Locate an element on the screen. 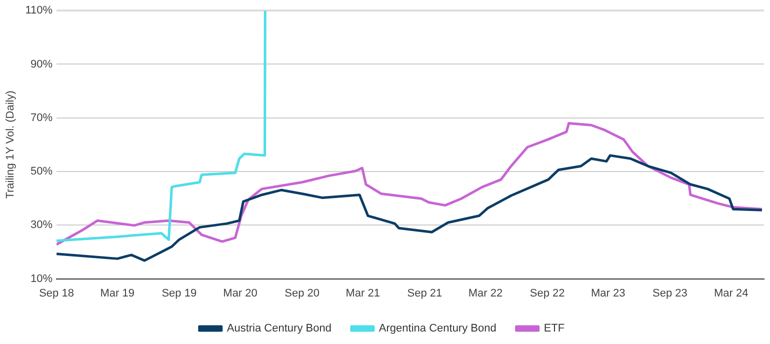 This screenshot has width=770, height=344. y-tick-label: 10% is located at coordinates (41, 278).